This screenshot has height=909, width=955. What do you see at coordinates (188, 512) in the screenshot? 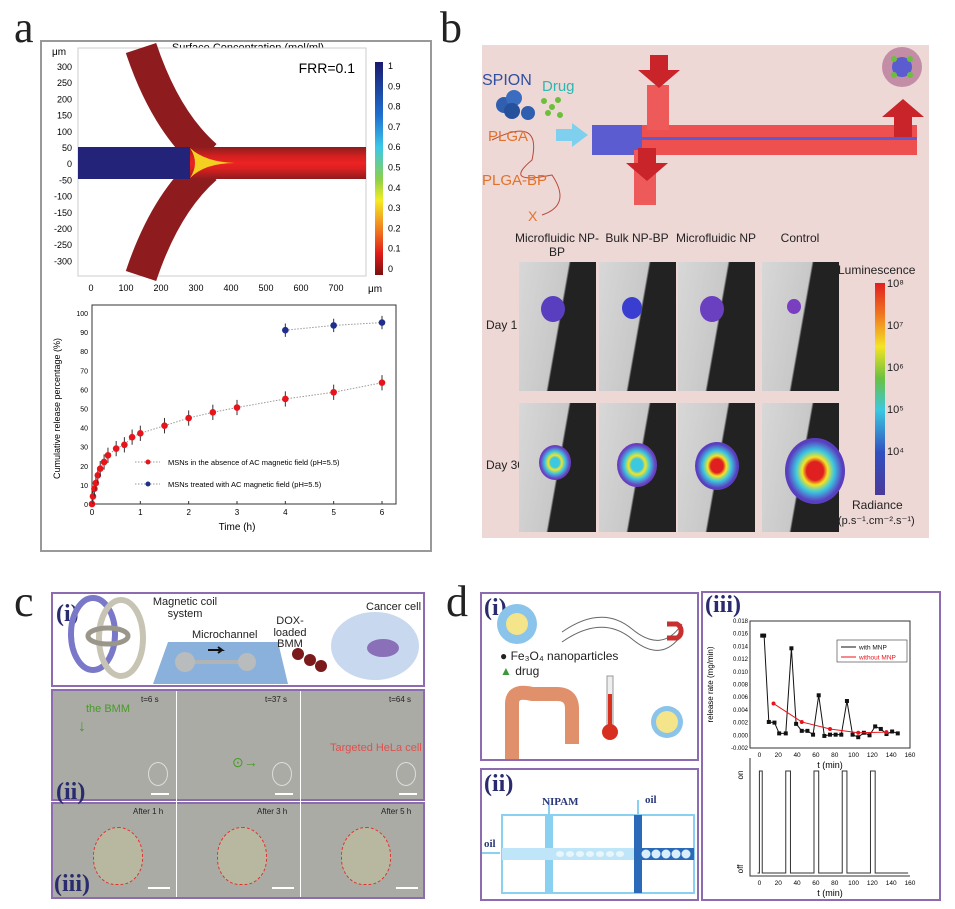
I see `x-tick-label: 2` at bounding box center [188, 512].